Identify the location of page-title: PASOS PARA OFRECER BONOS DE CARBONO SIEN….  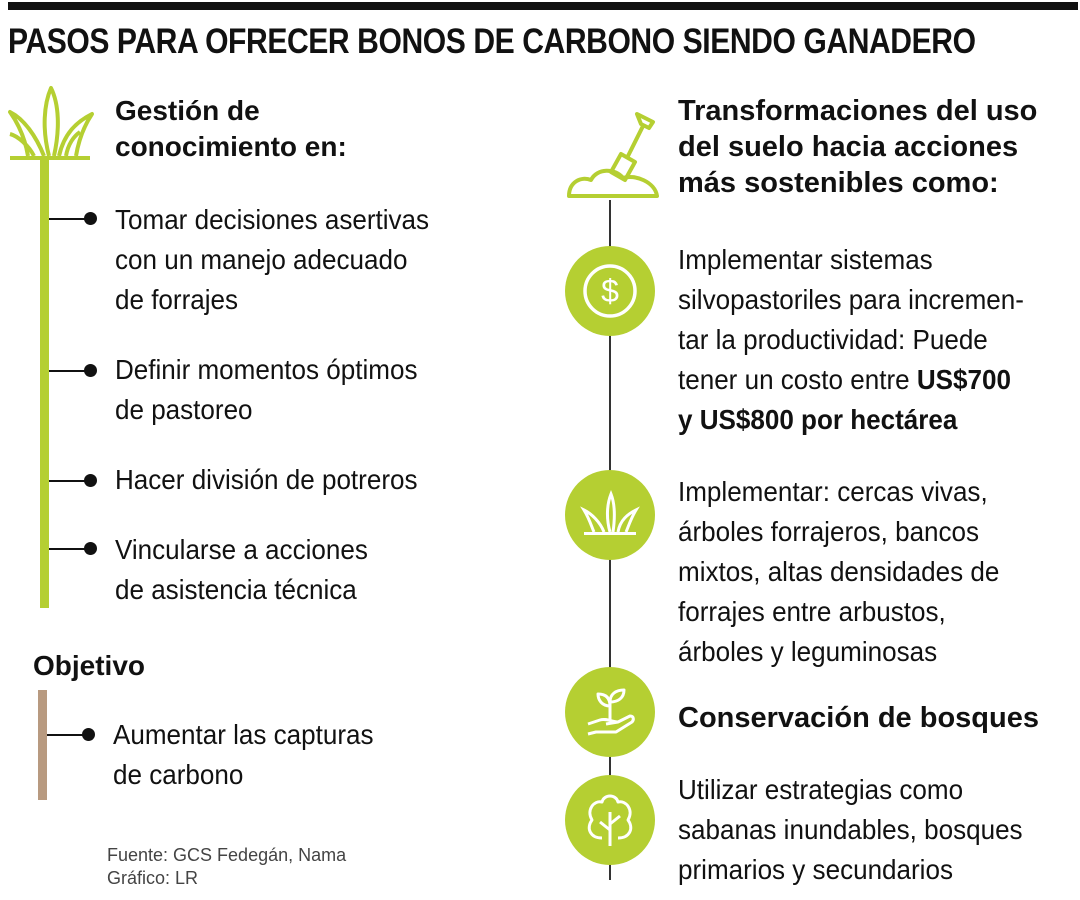
(492, 41).